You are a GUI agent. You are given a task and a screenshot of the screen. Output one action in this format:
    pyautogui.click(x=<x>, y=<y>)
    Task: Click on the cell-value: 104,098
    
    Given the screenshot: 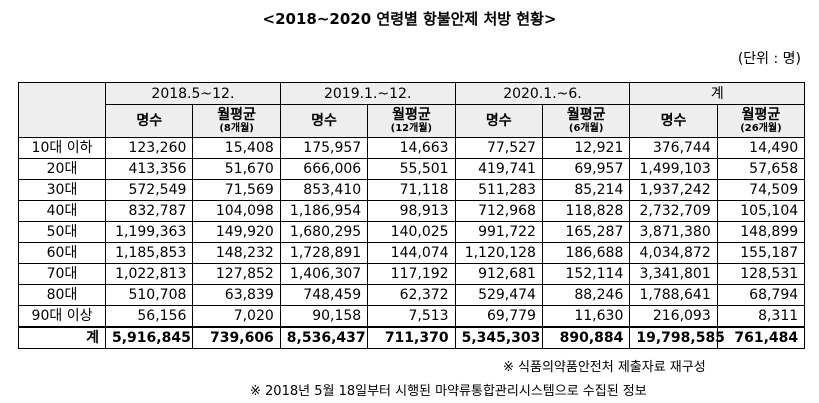 What is the action you would take?
    pyautogui.click(x=236, y=211)
    